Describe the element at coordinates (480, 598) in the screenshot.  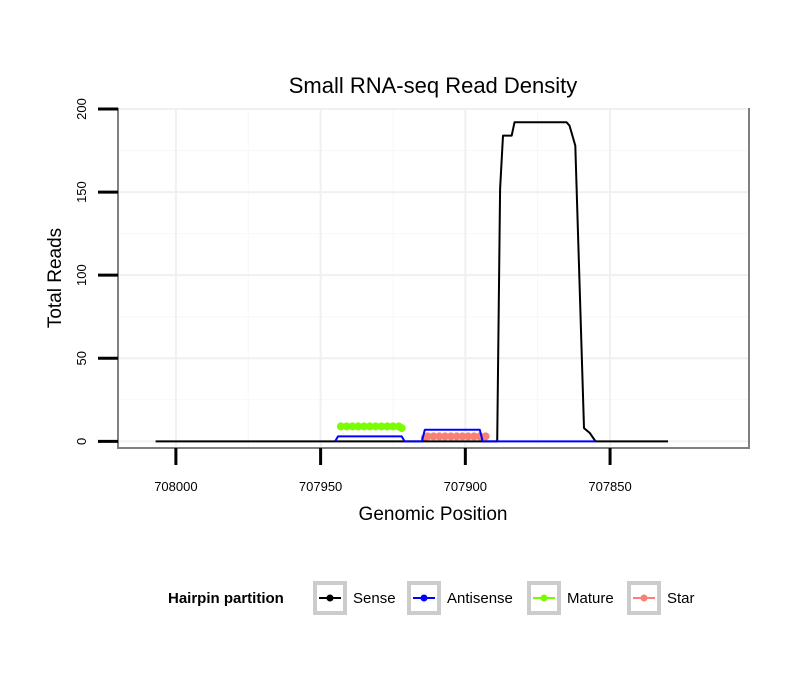
I see `legend-label-antisense: Antisense` at that location.